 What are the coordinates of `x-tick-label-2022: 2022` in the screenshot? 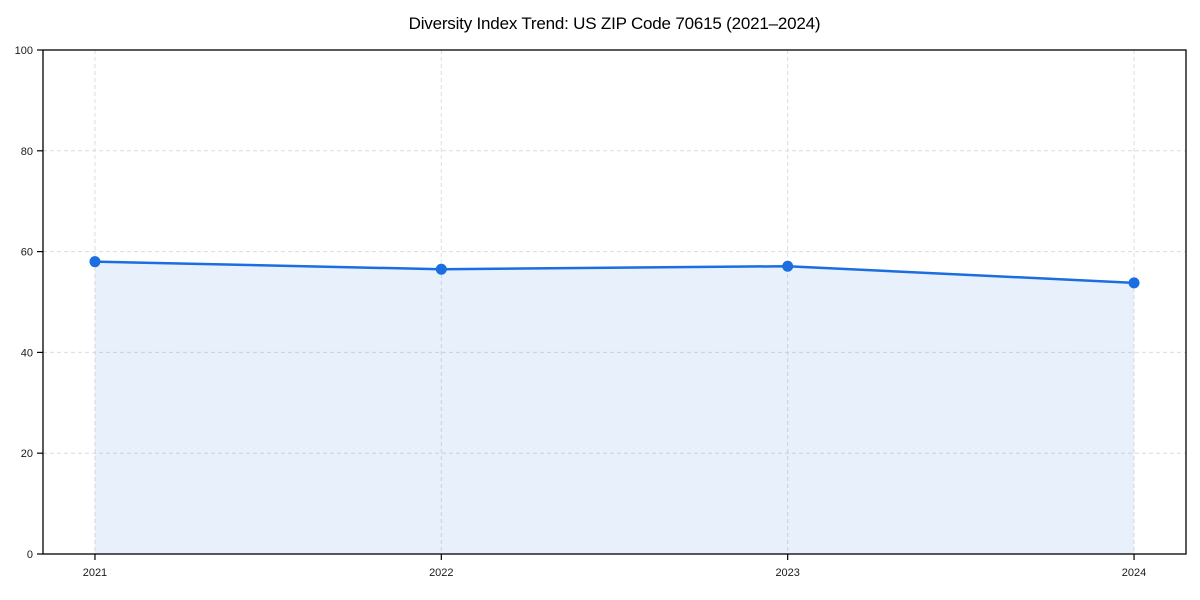 It's located at (441, 573).